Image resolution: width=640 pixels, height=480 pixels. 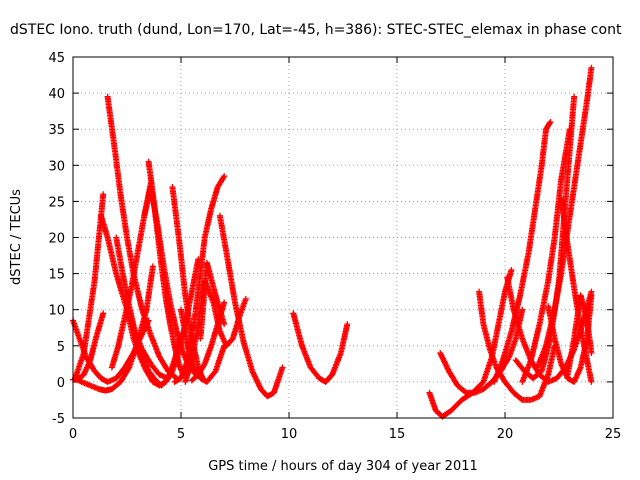 I want to click on y-tick-label: 30, so click(x=56, y=166).